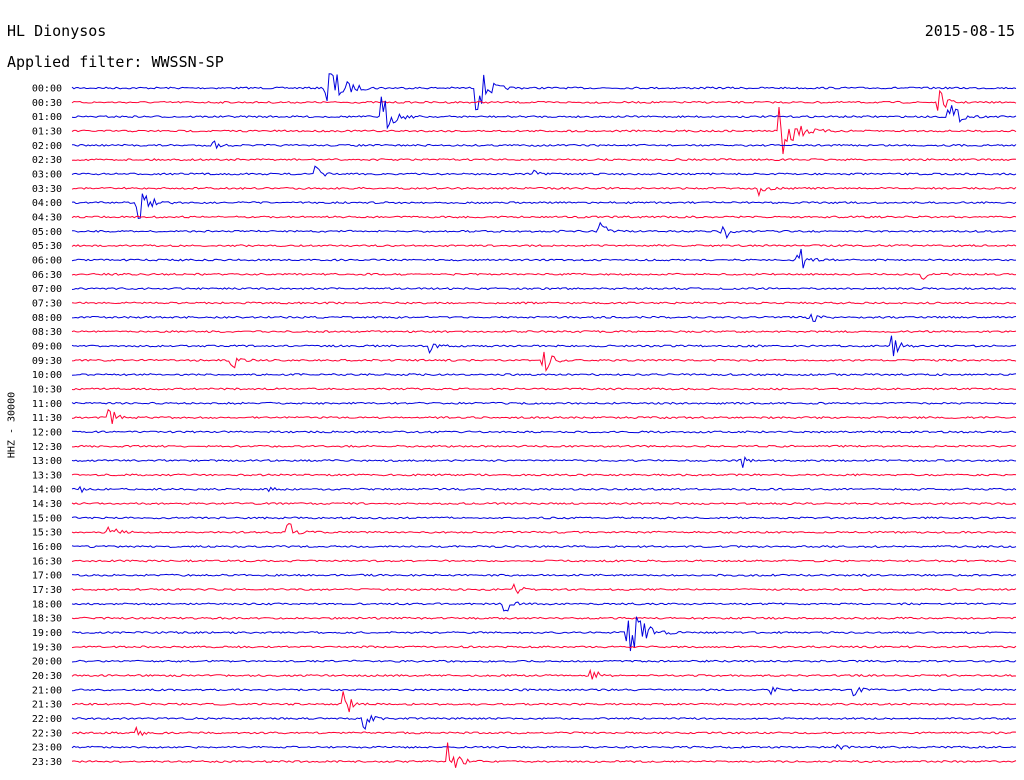 The image size is (1024, 780). I want to click on time-label: 07:30, so click(47, 303).